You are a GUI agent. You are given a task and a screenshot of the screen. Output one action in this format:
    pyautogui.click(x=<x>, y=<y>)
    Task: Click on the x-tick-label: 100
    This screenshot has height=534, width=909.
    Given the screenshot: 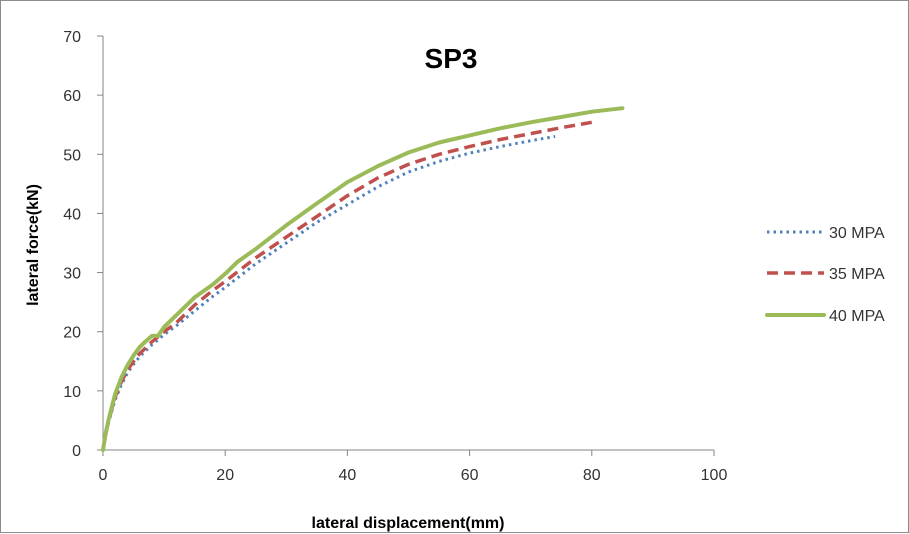 What is the action you would take?
    pyautogui.click(x=714, y=475)
    